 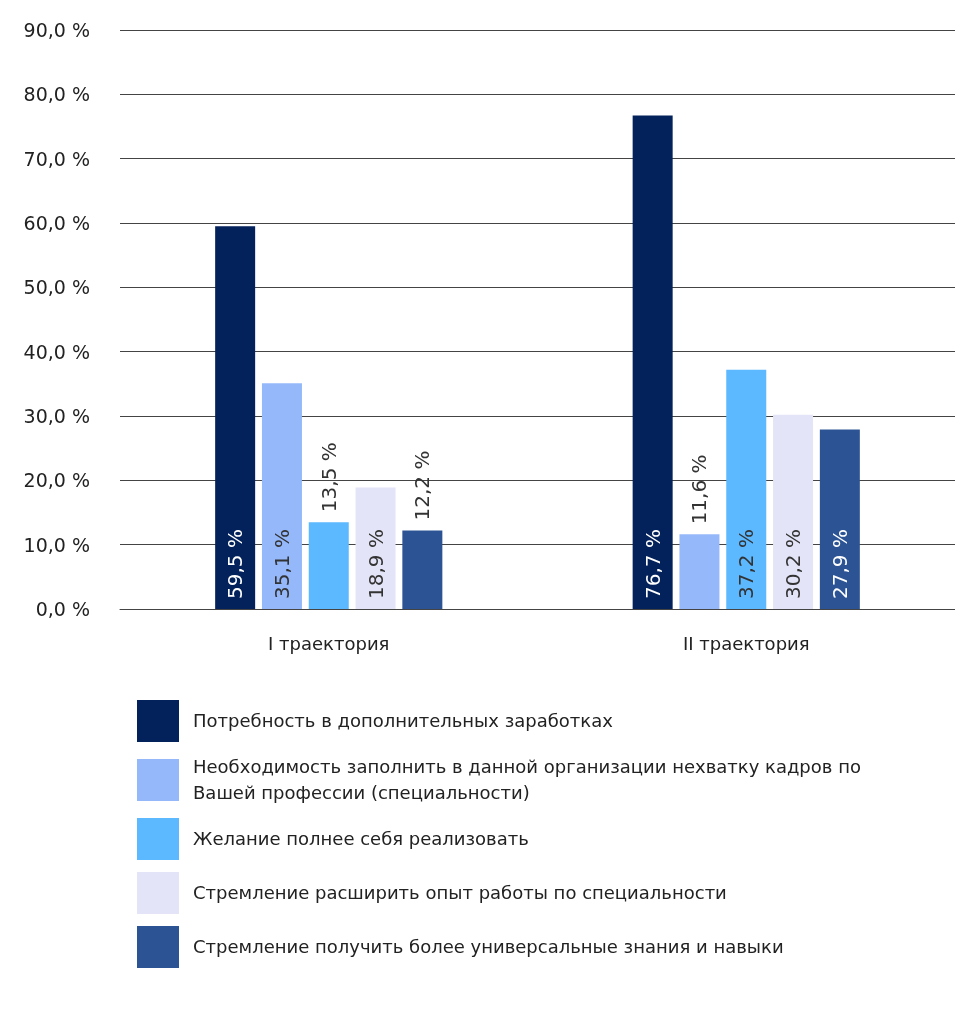 I want to click on data-label: 13,5 %, so click(x=328, y=477).